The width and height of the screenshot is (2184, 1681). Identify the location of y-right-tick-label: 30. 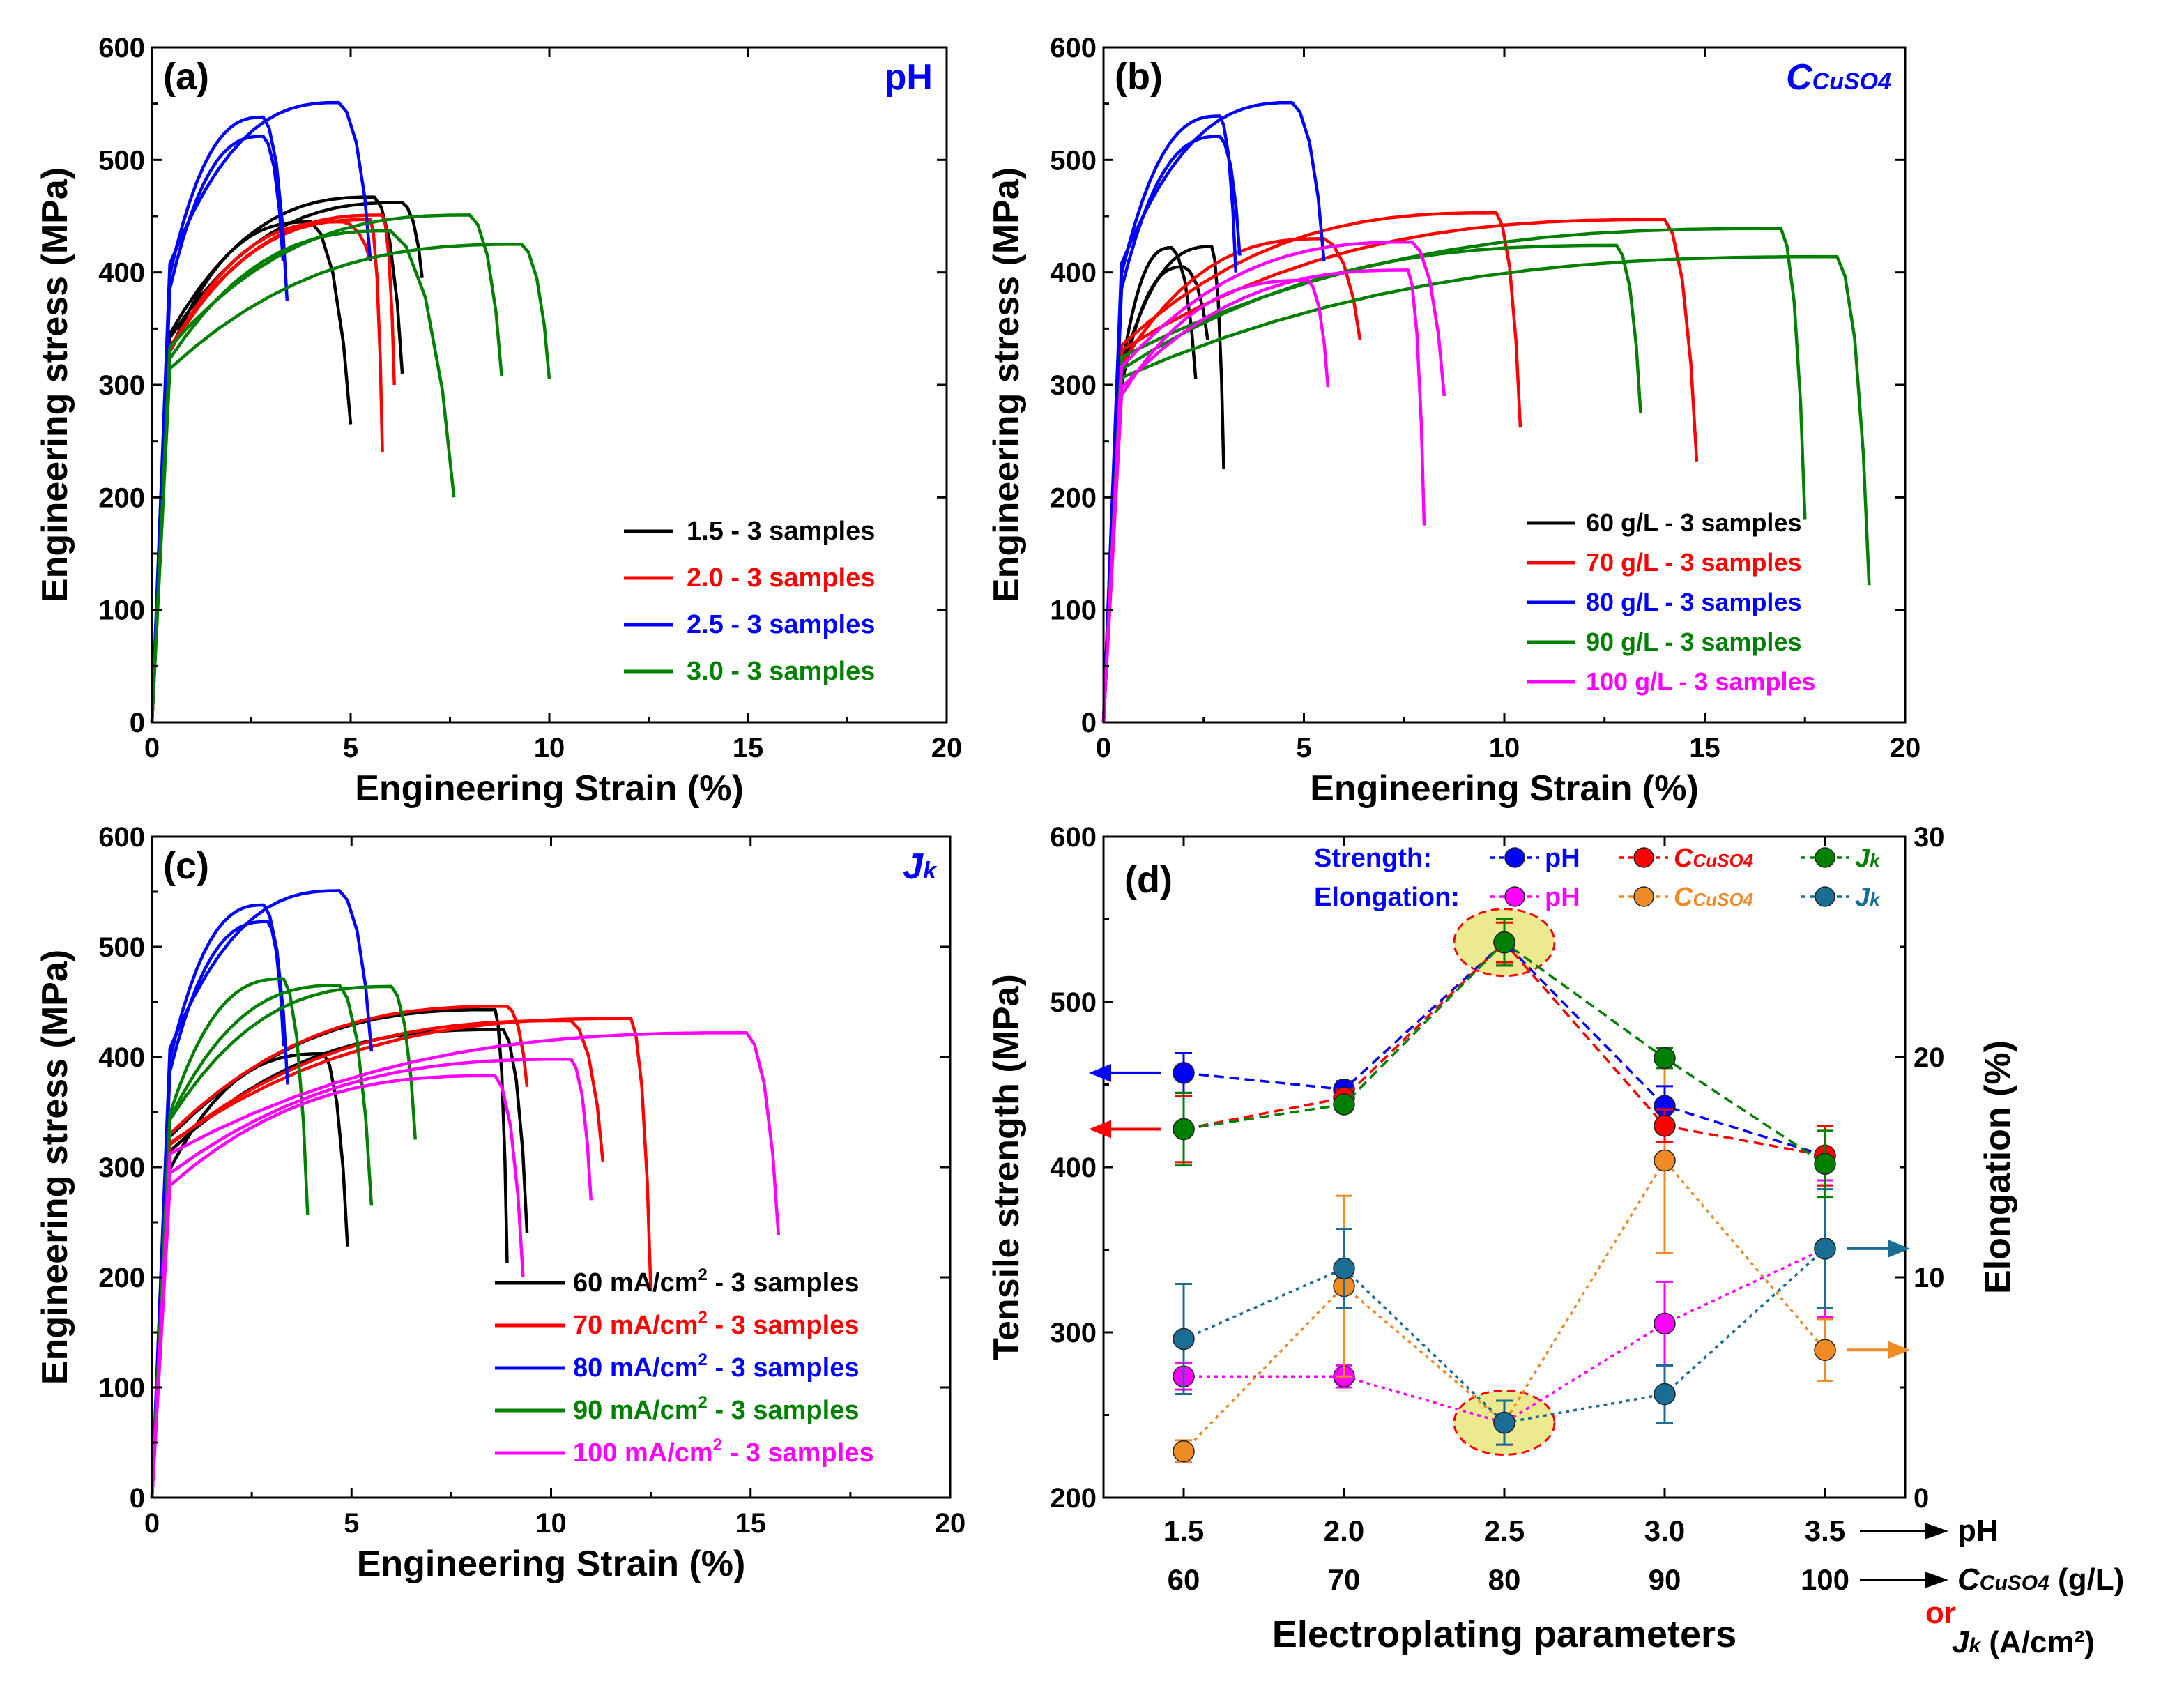
(1929, 838).